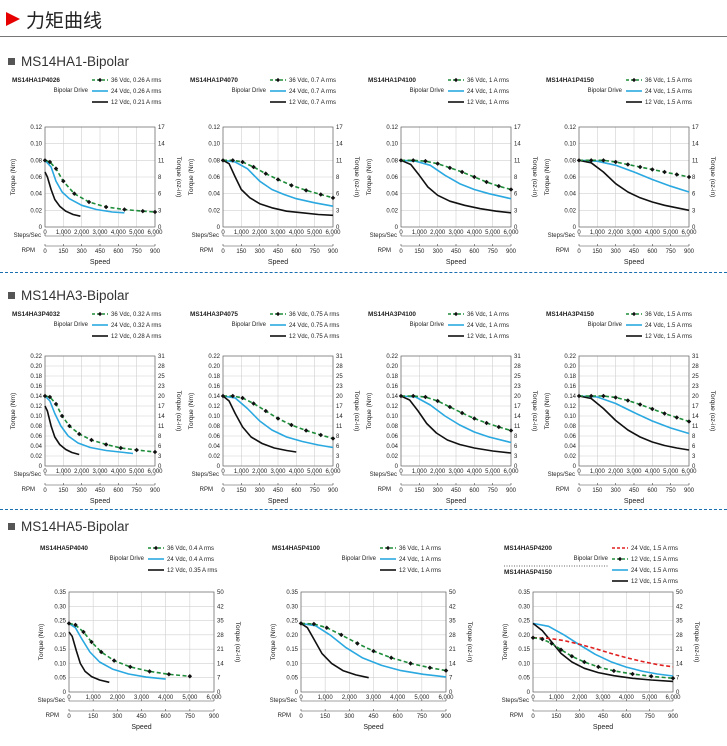 The image size is (727, 746). I want to click on plot-frame, so click(456, 411).